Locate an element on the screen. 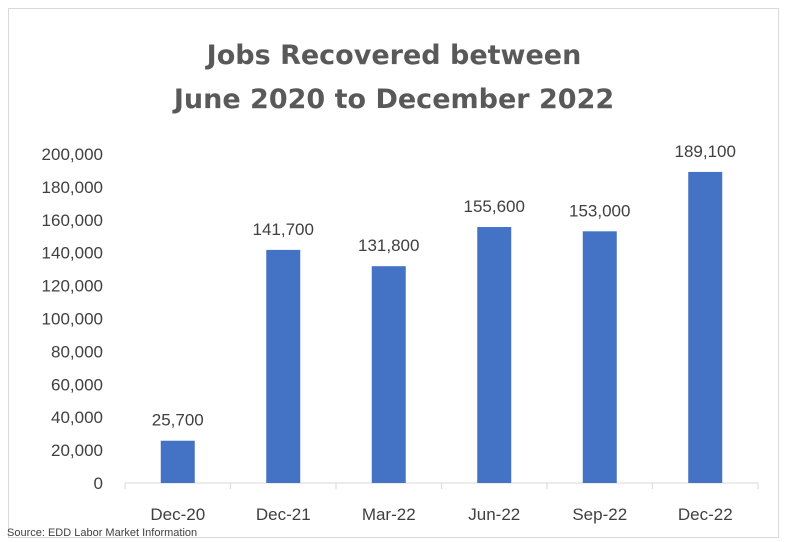  x-tick-label: Dec-22 is located at coordinates (705, 514).